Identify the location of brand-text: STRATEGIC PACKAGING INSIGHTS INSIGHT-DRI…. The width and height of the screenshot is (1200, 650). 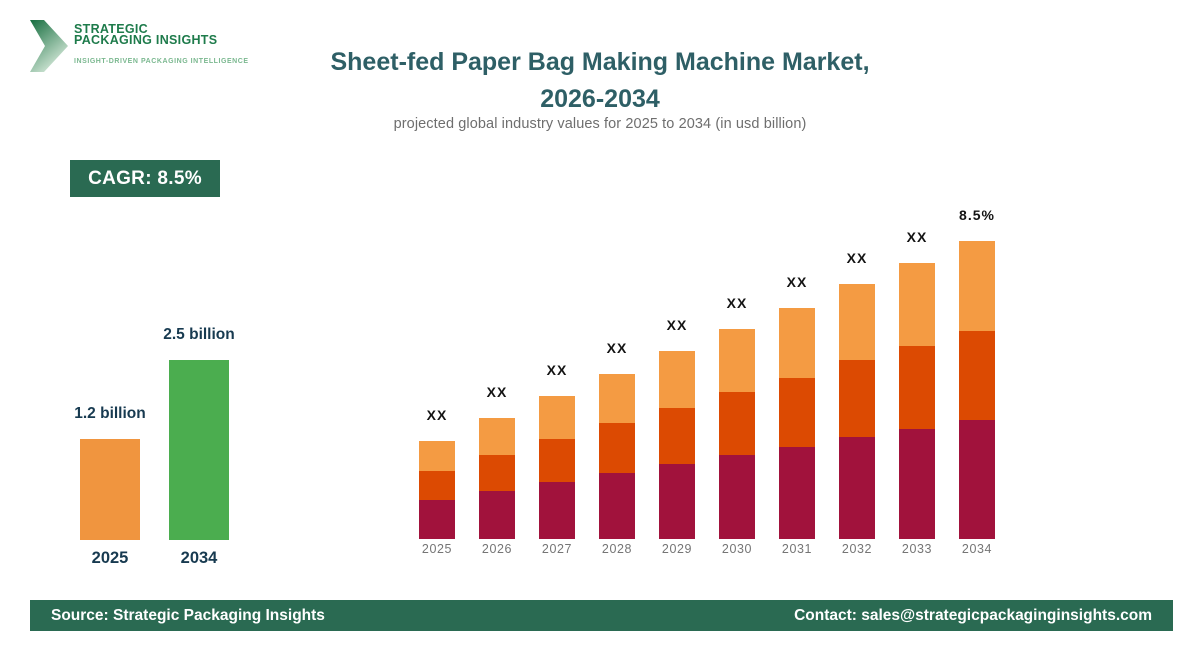
(161, 43).